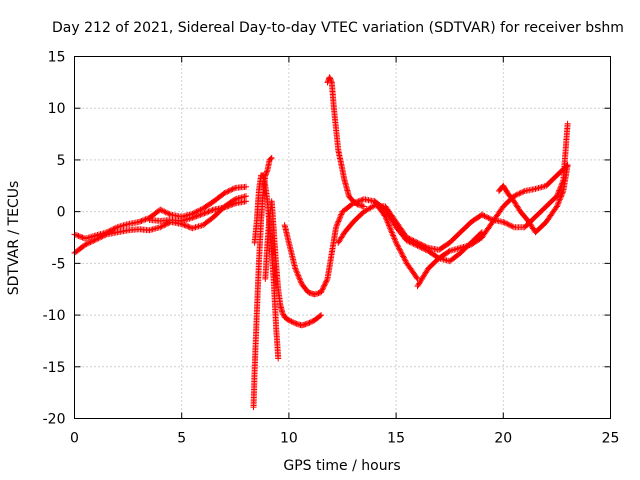  Describe the element at coordinates (197, 211) in the screenshot. I see `series-arc-c` at that location.